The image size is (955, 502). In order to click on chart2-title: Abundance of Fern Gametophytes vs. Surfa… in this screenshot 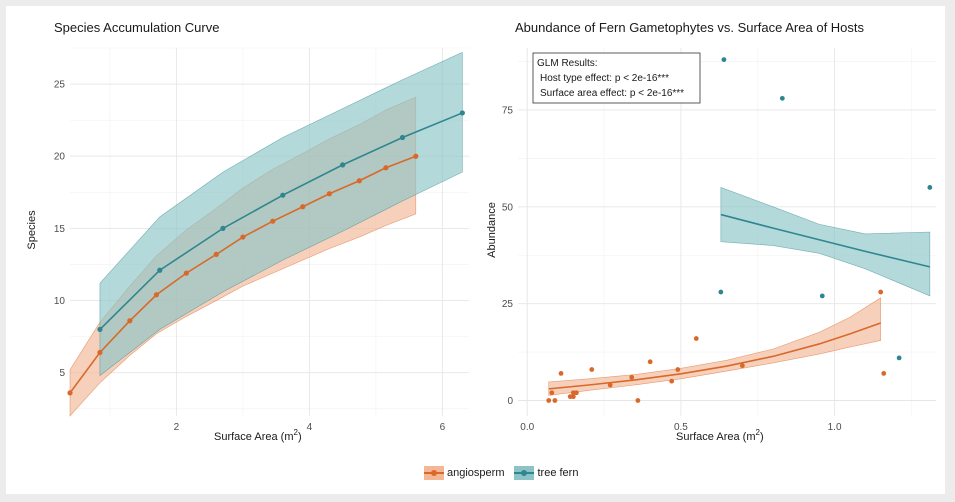, I will do `click(690, 27)`.